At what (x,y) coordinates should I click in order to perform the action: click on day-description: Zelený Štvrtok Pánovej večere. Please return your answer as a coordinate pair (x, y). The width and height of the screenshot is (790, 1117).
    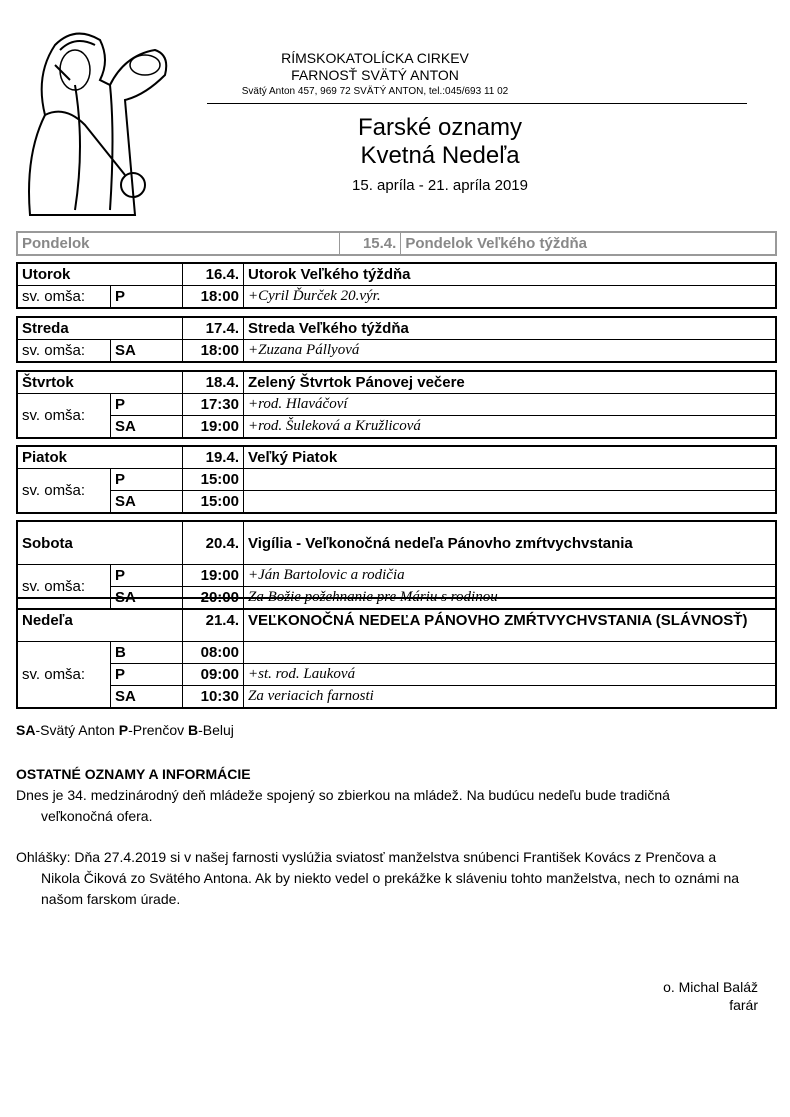
    Looking at the image, I should click on (510, 382).